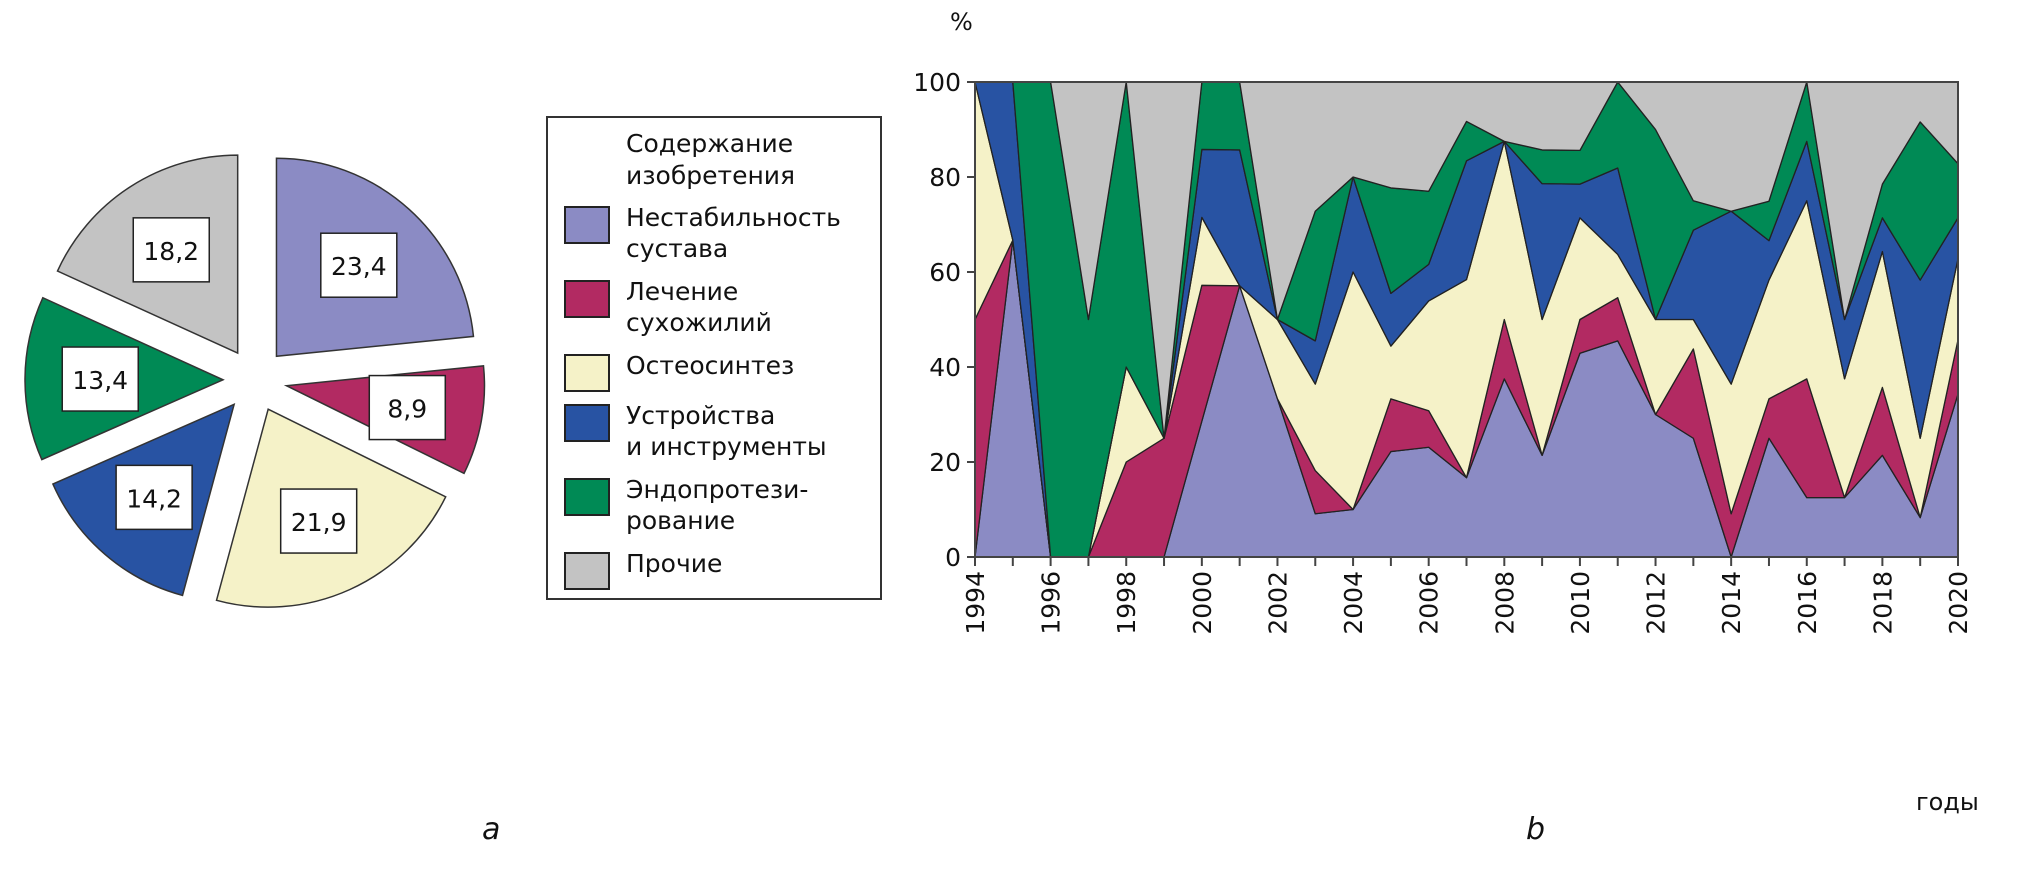 The image size is (2020, 876). What do you see at coordinates (1504, 603) in the screenshot?
I see `x-tick-label: 2008` at bounding box center [1504, 603].